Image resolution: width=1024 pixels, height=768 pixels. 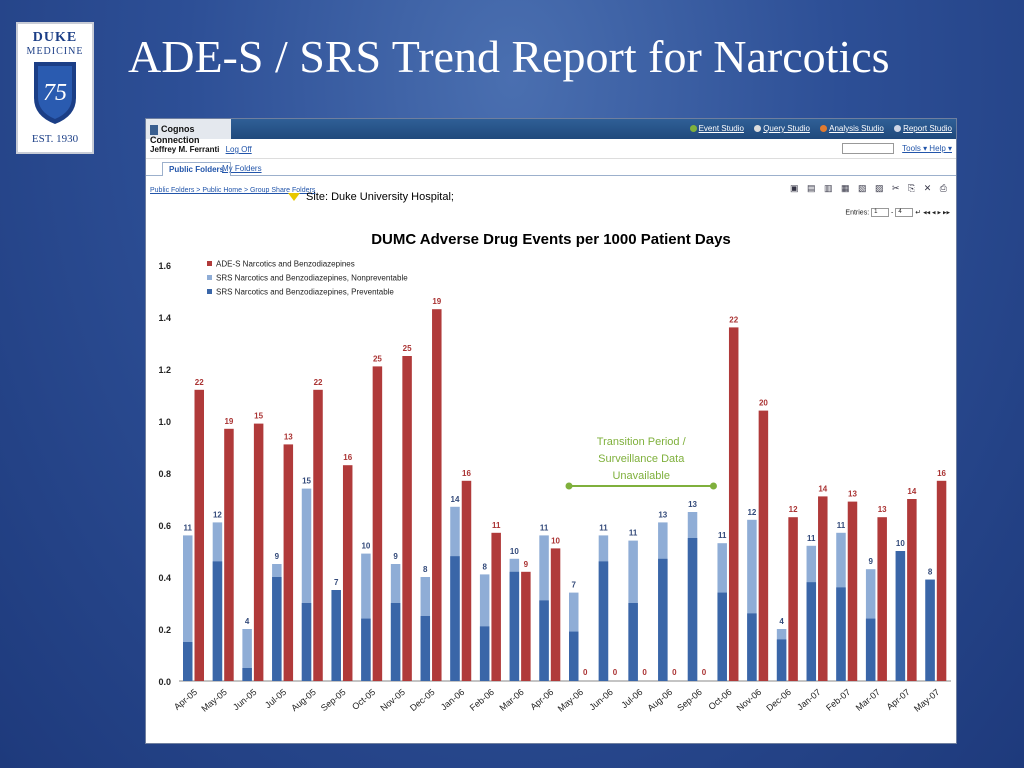 I want to click on ade-data-label: 9, so click(x=526, y=564).